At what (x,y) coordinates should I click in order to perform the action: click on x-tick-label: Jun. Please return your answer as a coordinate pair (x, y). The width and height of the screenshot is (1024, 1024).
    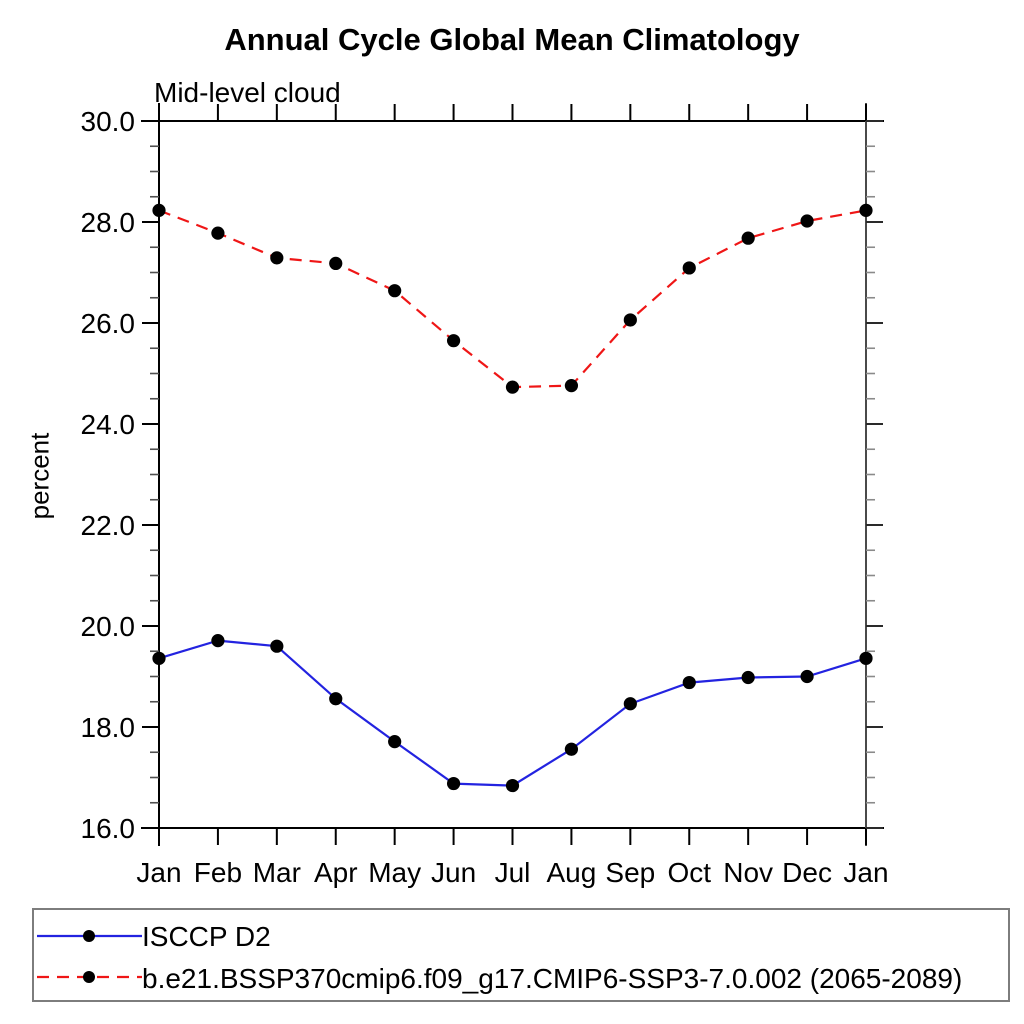
    Looking at the image, I should click on (453, 872).